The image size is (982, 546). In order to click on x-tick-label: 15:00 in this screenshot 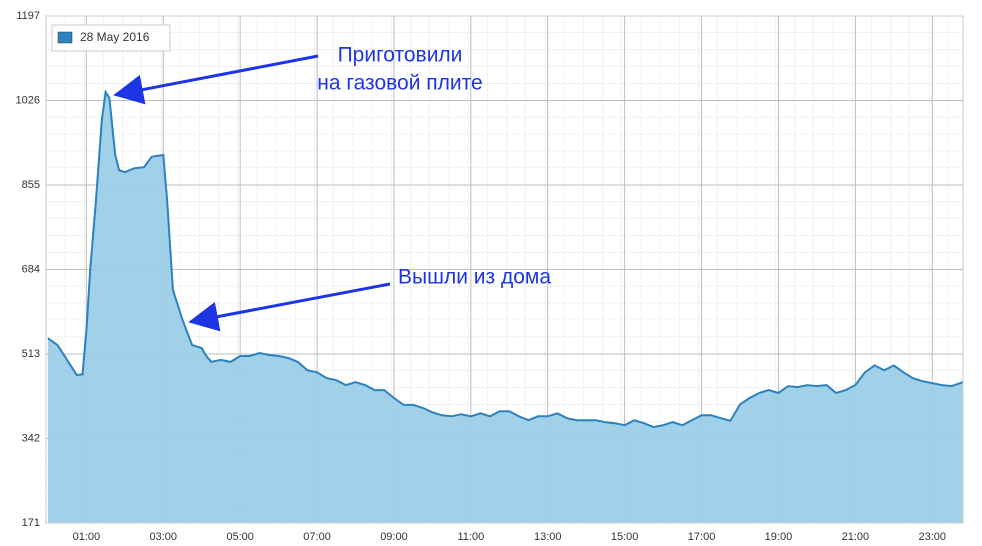, I will do `click(625, 537)`.